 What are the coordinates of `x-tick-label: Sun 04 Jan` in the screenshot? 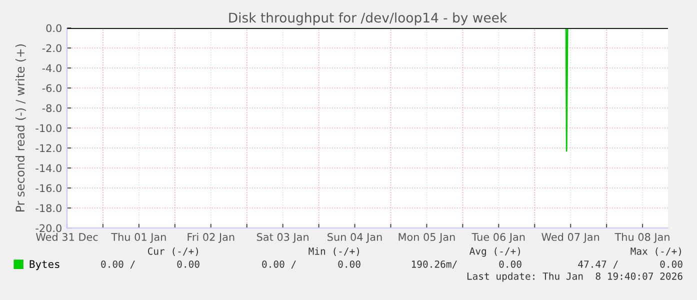 It's located at (355, 238).